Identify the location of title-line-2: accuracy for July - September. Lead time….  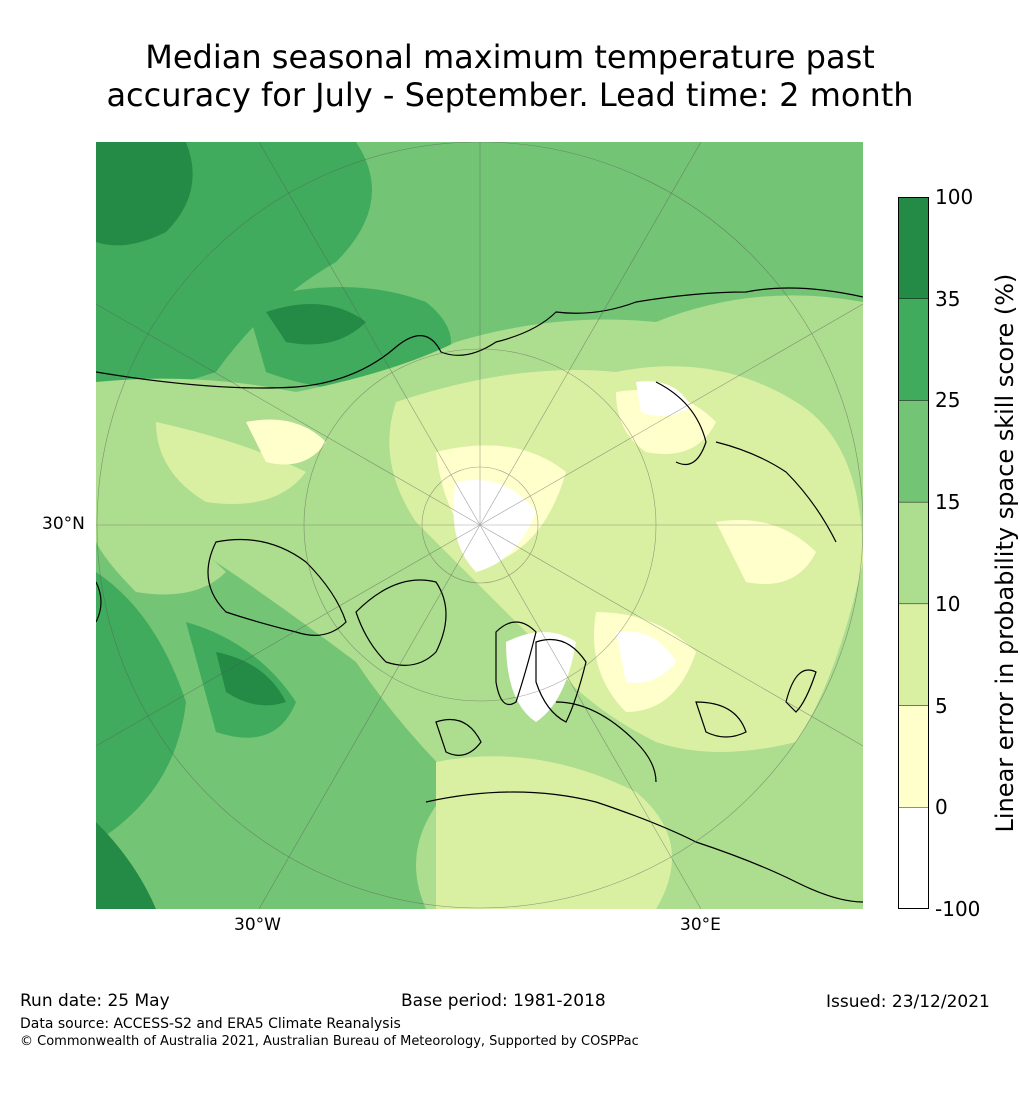
(510, 95).